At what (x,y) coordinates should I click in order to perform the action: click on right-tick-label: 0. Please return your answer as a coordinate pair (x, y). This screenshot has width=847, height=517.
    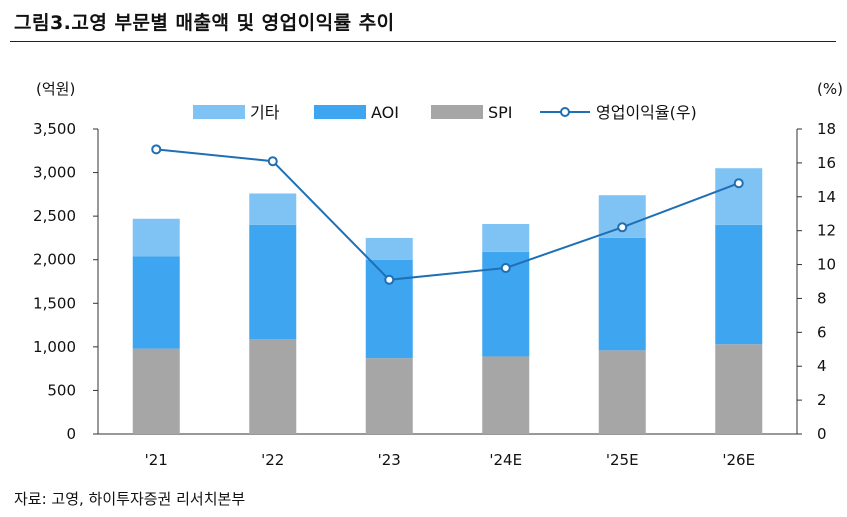
    Looking at the image, I should click on (822, 434).